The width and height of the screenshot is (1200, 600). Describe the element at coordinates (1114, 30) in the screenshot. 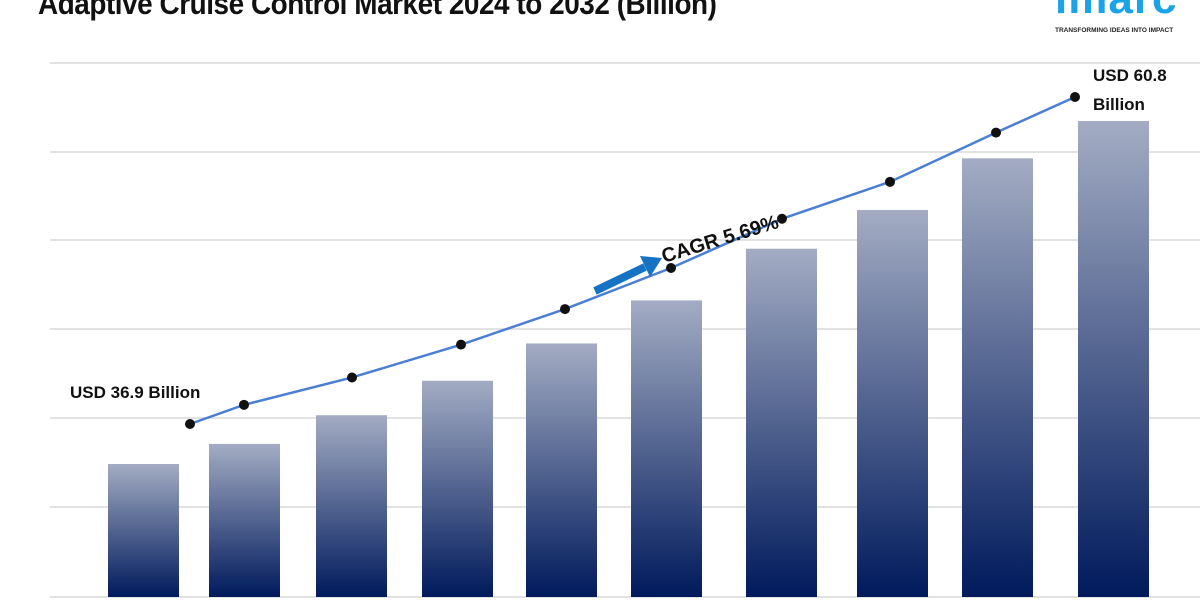

I see `logo-tagline: TRANSFORMING IDEAS INTO IMPACT` at that location.